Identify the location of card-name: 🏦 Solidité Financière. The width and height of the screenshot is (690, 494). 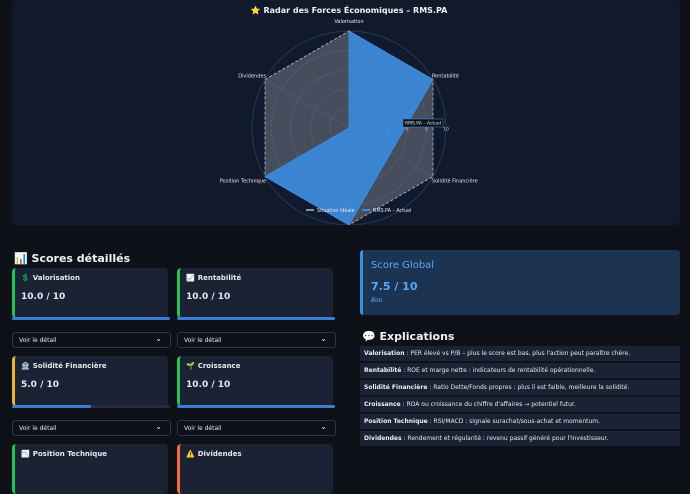
(91, 366).